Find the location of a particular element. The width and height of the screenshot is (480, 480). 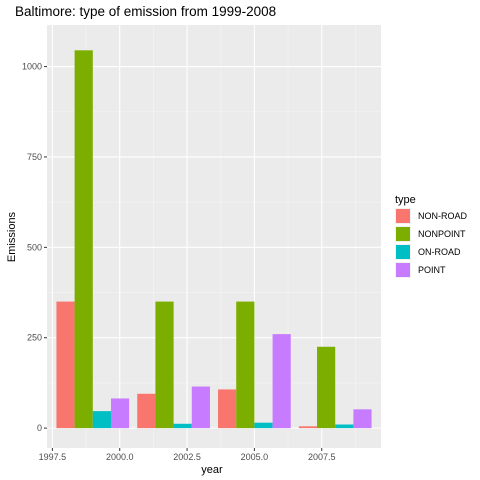

legend-label: POINT is located at coordinates (432, 270).